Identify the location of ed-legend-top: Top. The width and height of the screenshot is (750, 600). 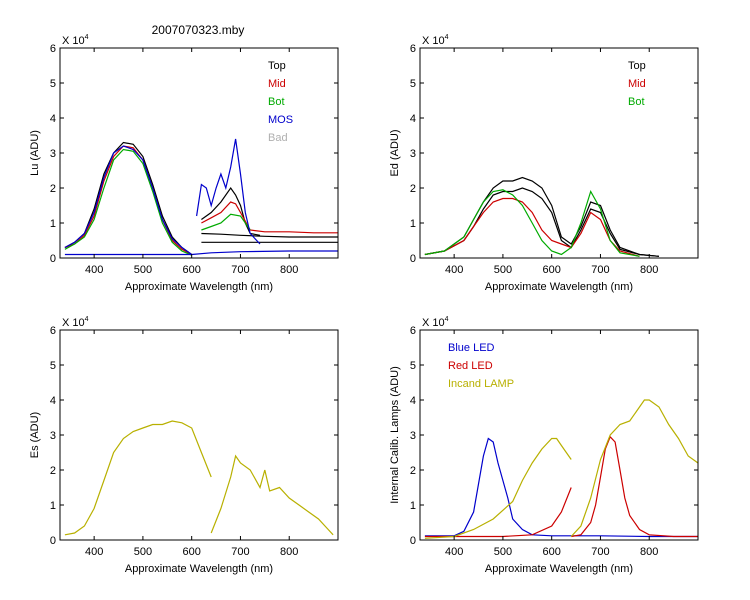
(637, 66).